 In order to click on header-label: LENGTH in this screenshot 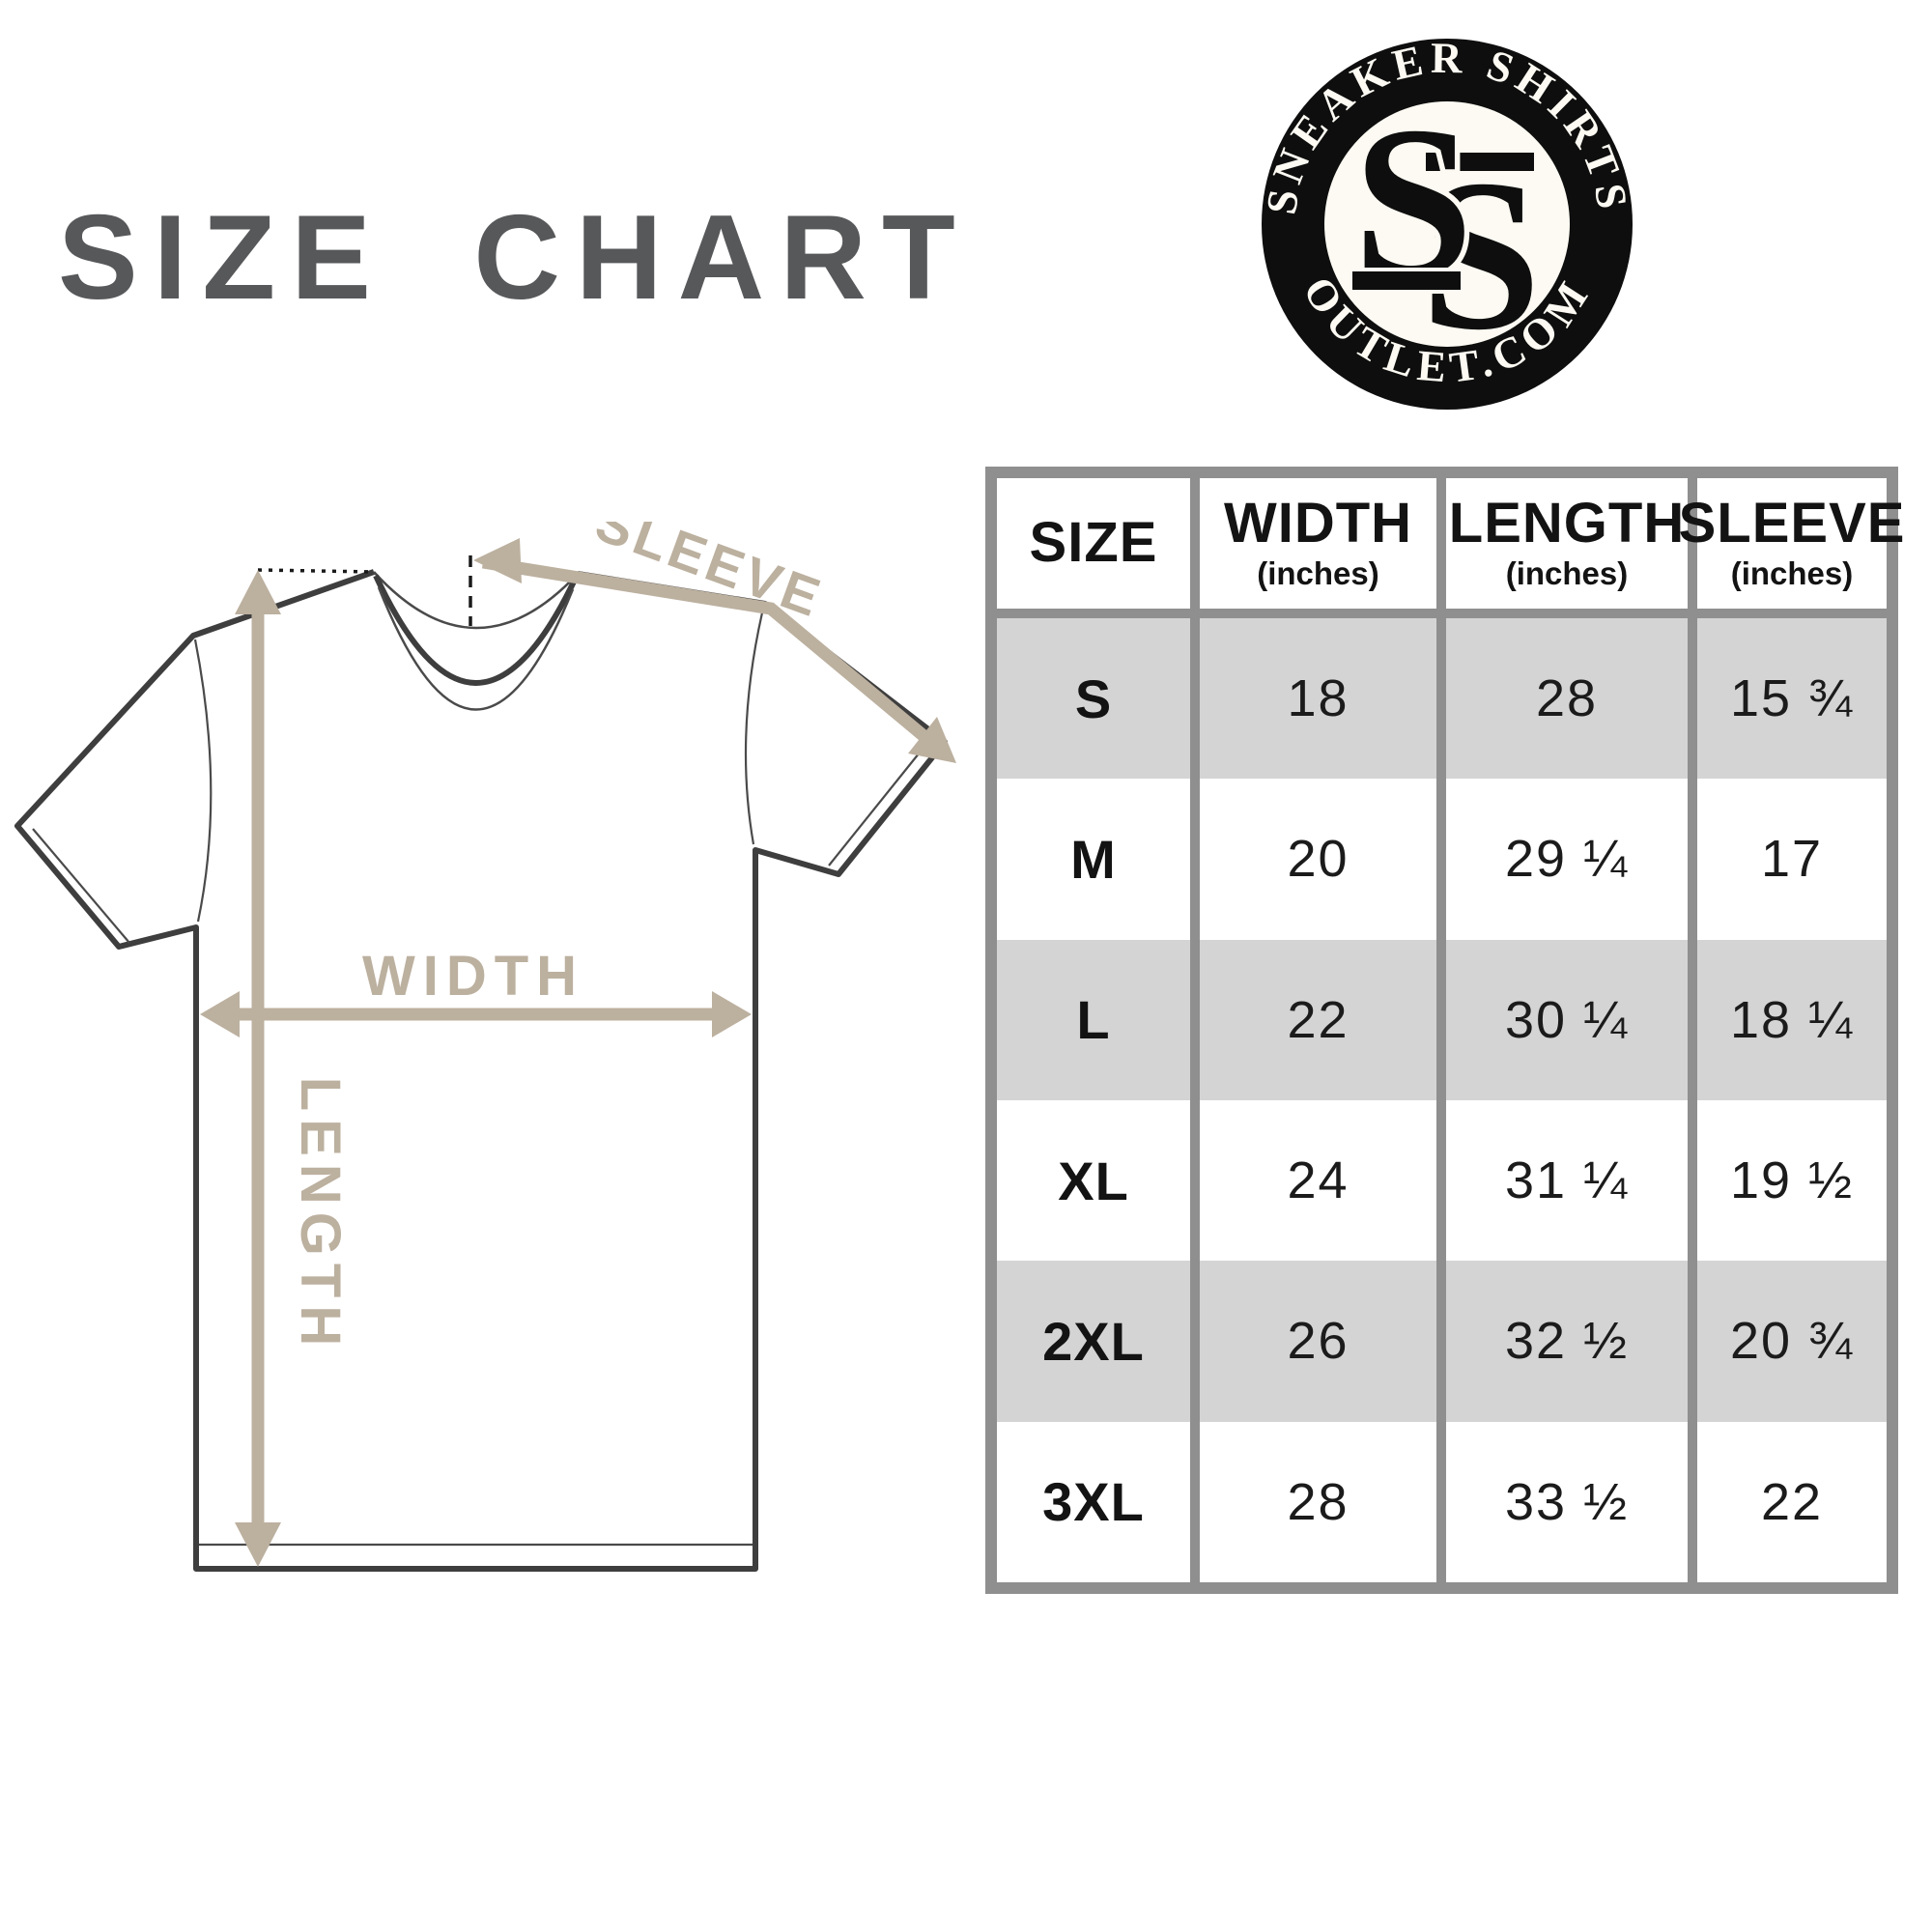, I will do `click(1567, 522)`.